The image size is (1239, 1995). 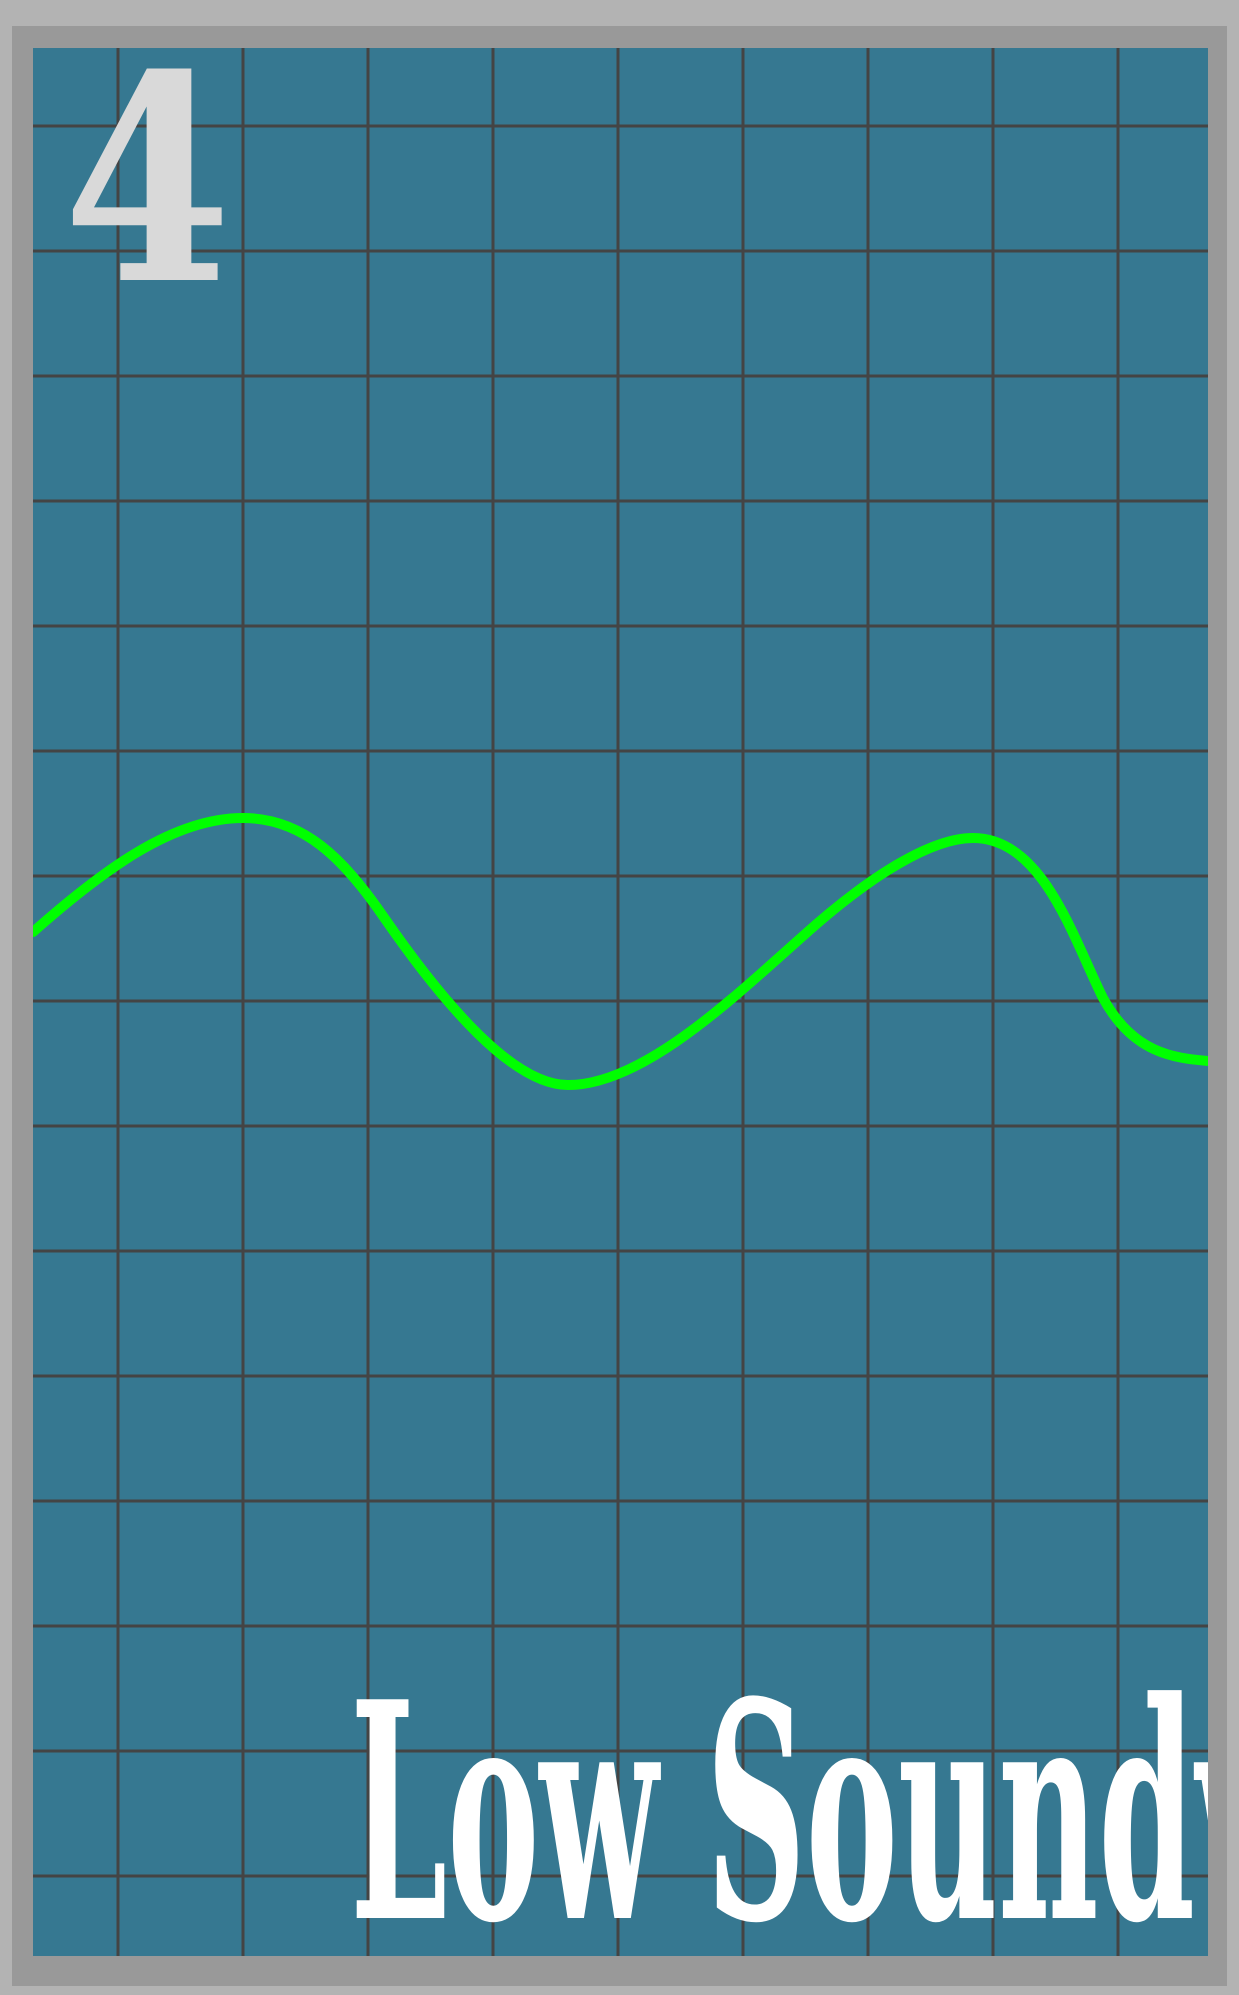 I want to click on card-number: 4, so click(x=147, y=198).